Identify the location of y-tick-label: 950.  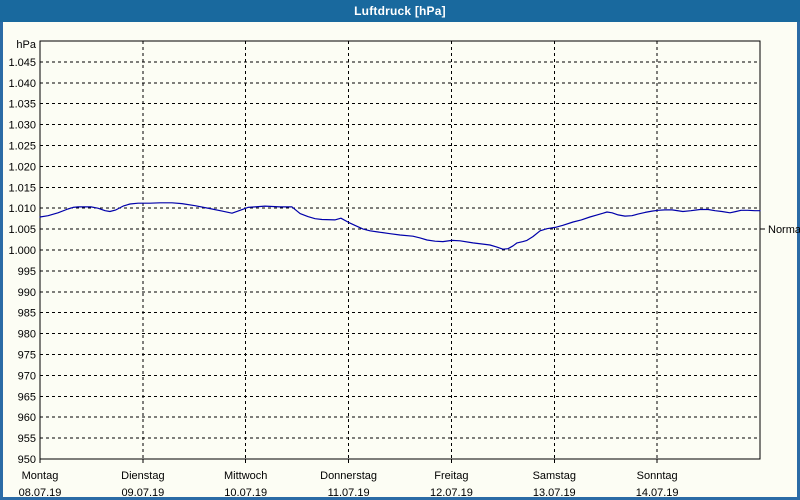
(27, 460).